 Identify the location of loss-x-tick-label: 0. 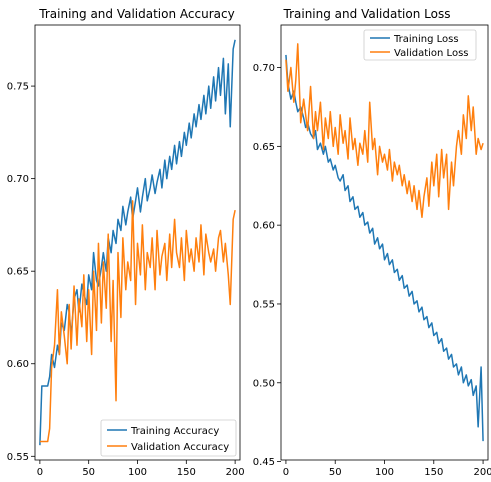
(286, 472).